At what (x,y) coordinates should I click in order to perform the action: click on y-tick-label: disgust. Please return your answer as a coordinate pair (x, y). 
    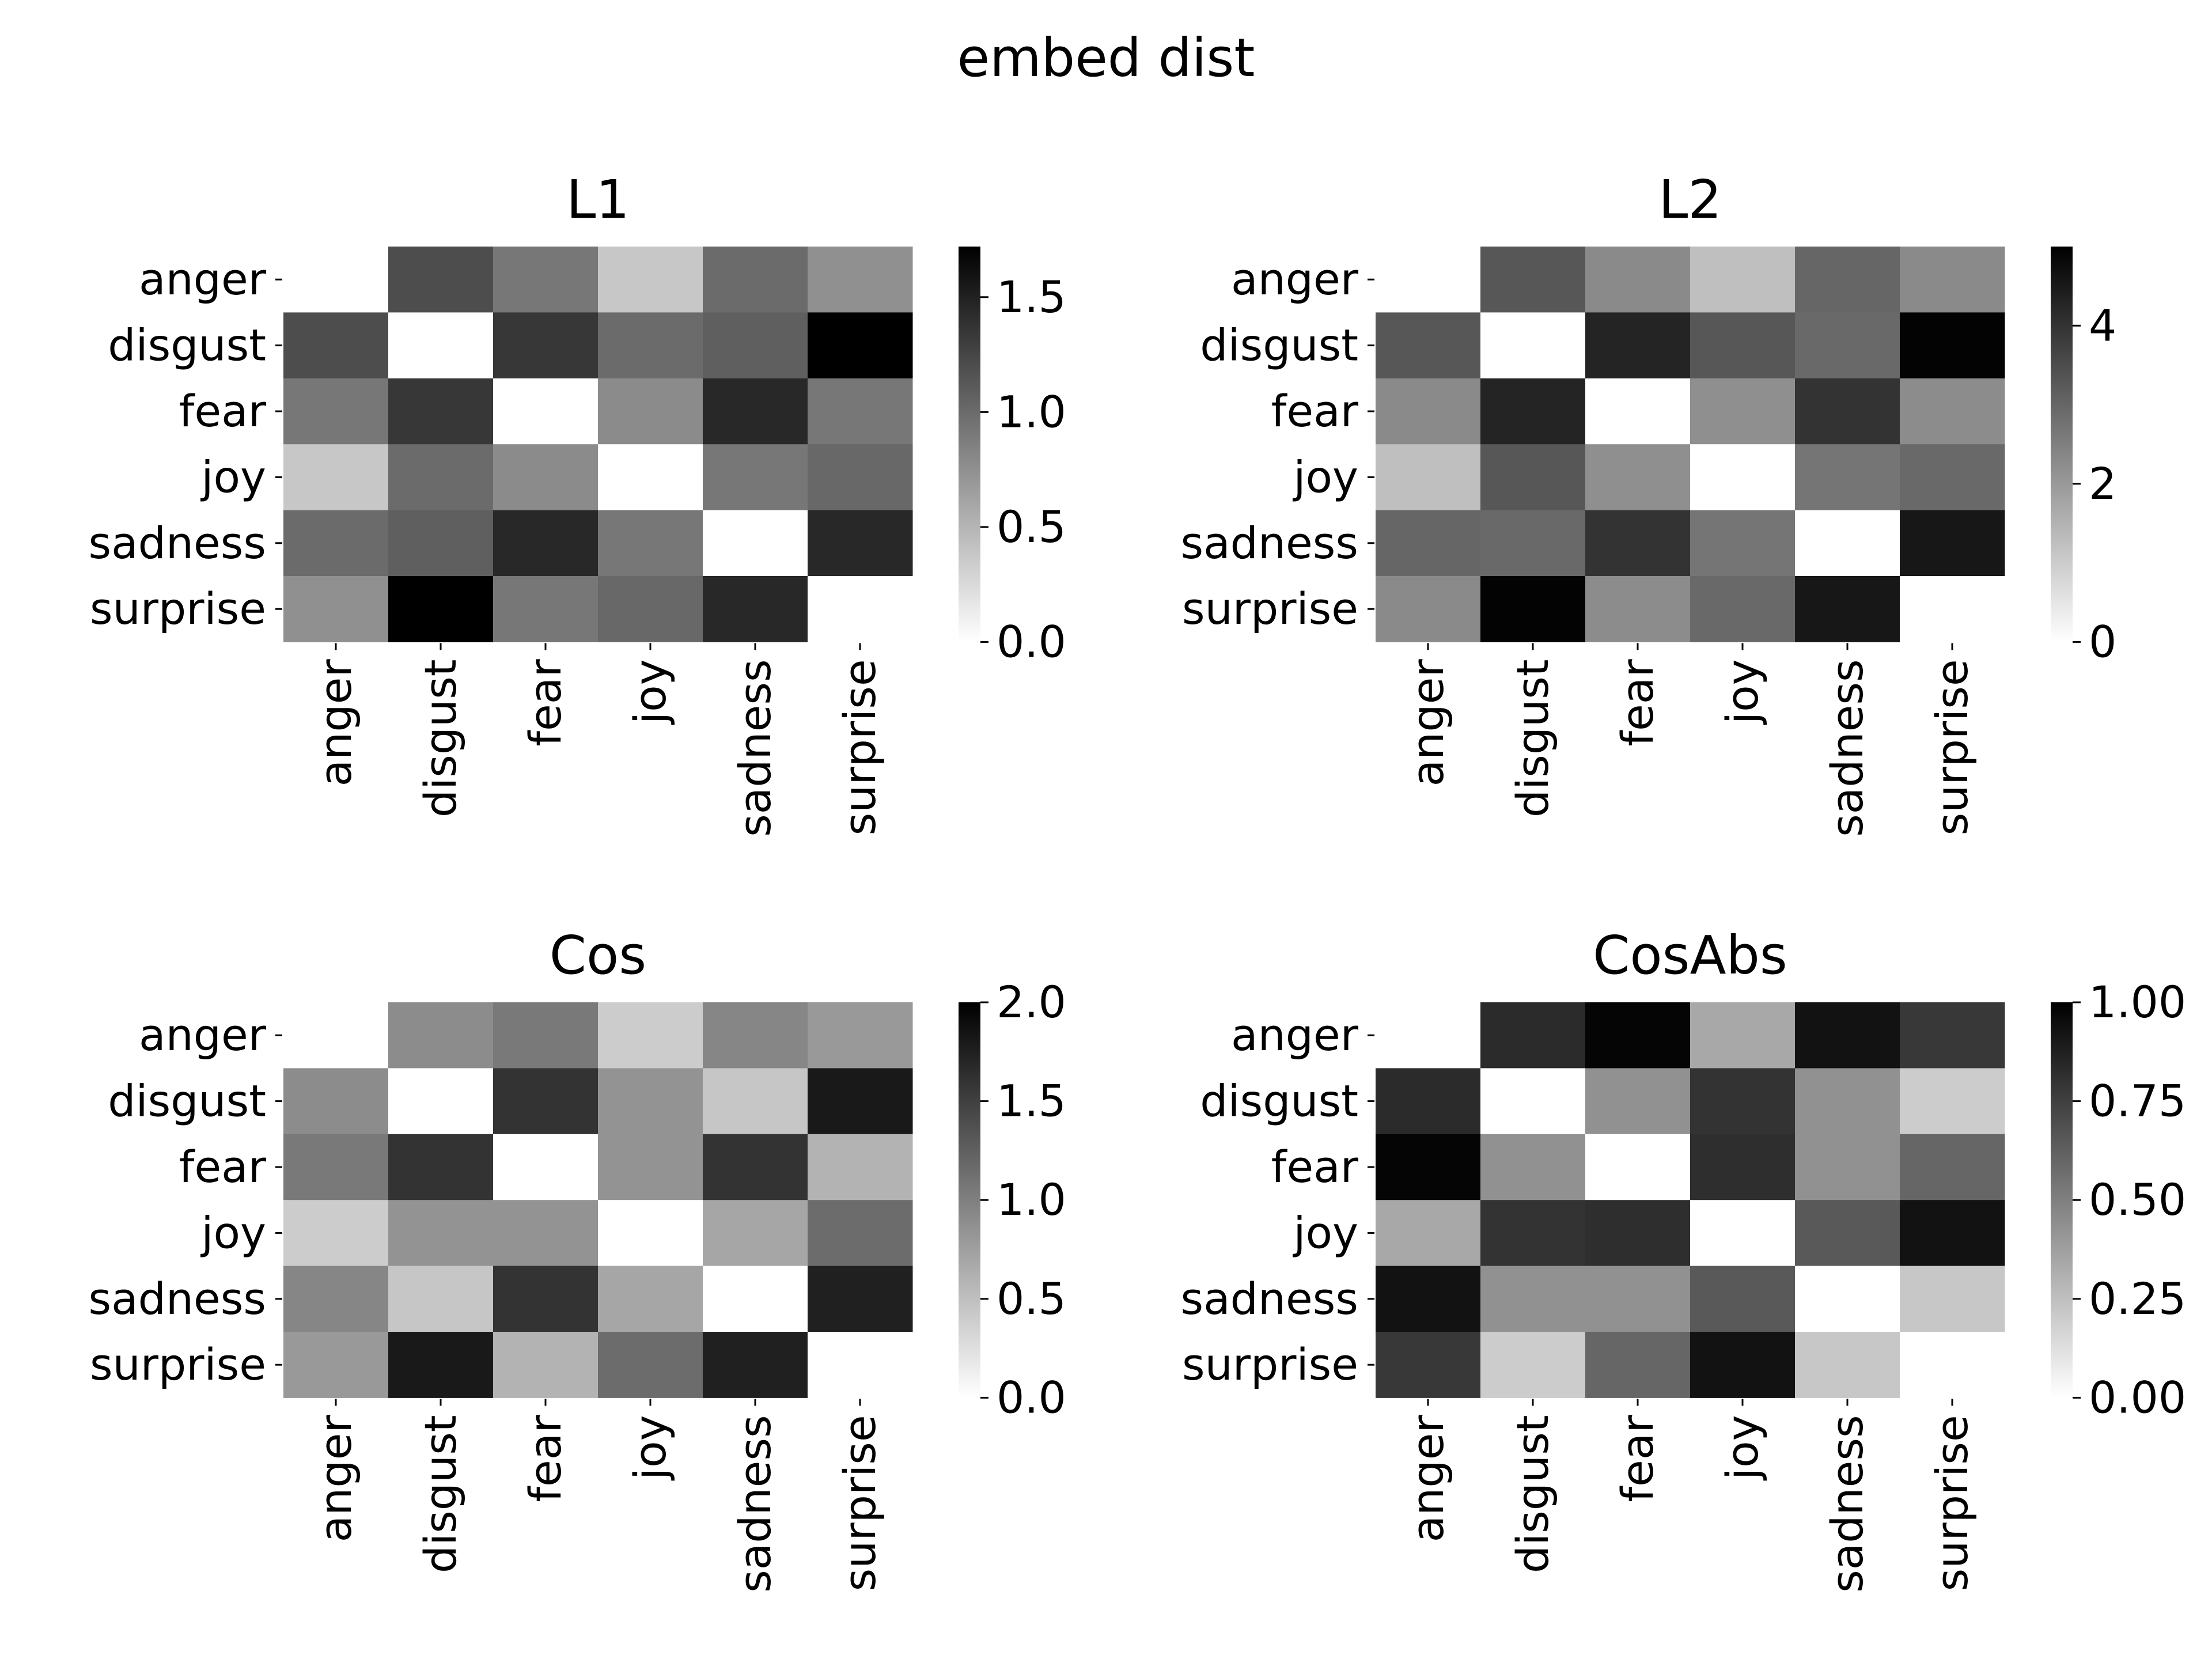
    Looking at the image, I should click on (1279, 345).